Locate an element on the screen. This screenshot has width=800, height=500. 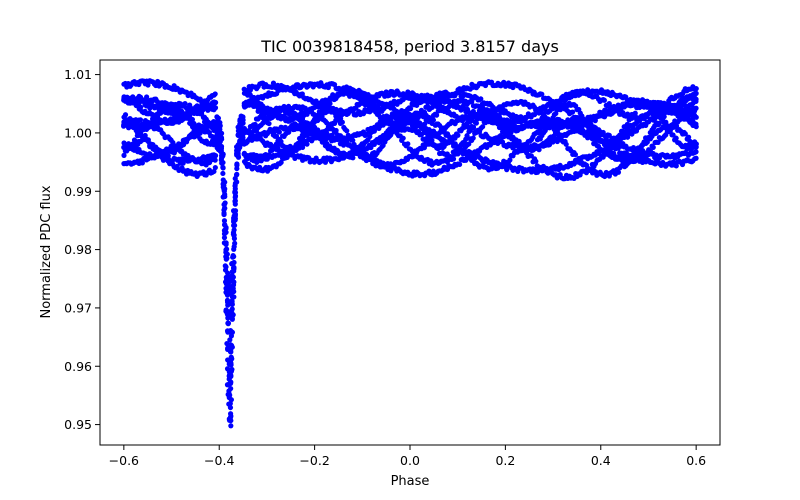
x-tick-label: 0.0 is located at coordinates (410, 460).